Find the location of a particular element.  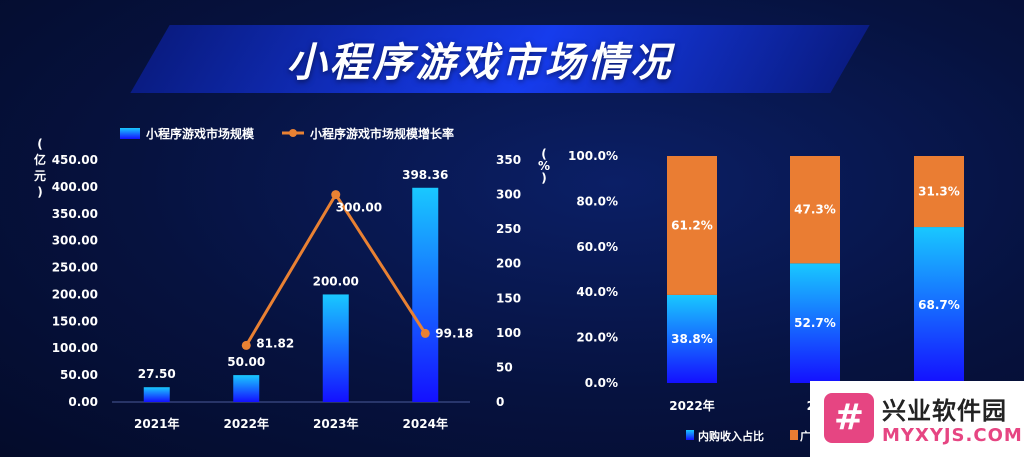

stack-value-label: 38.8% is located at coordinates (692, 339).